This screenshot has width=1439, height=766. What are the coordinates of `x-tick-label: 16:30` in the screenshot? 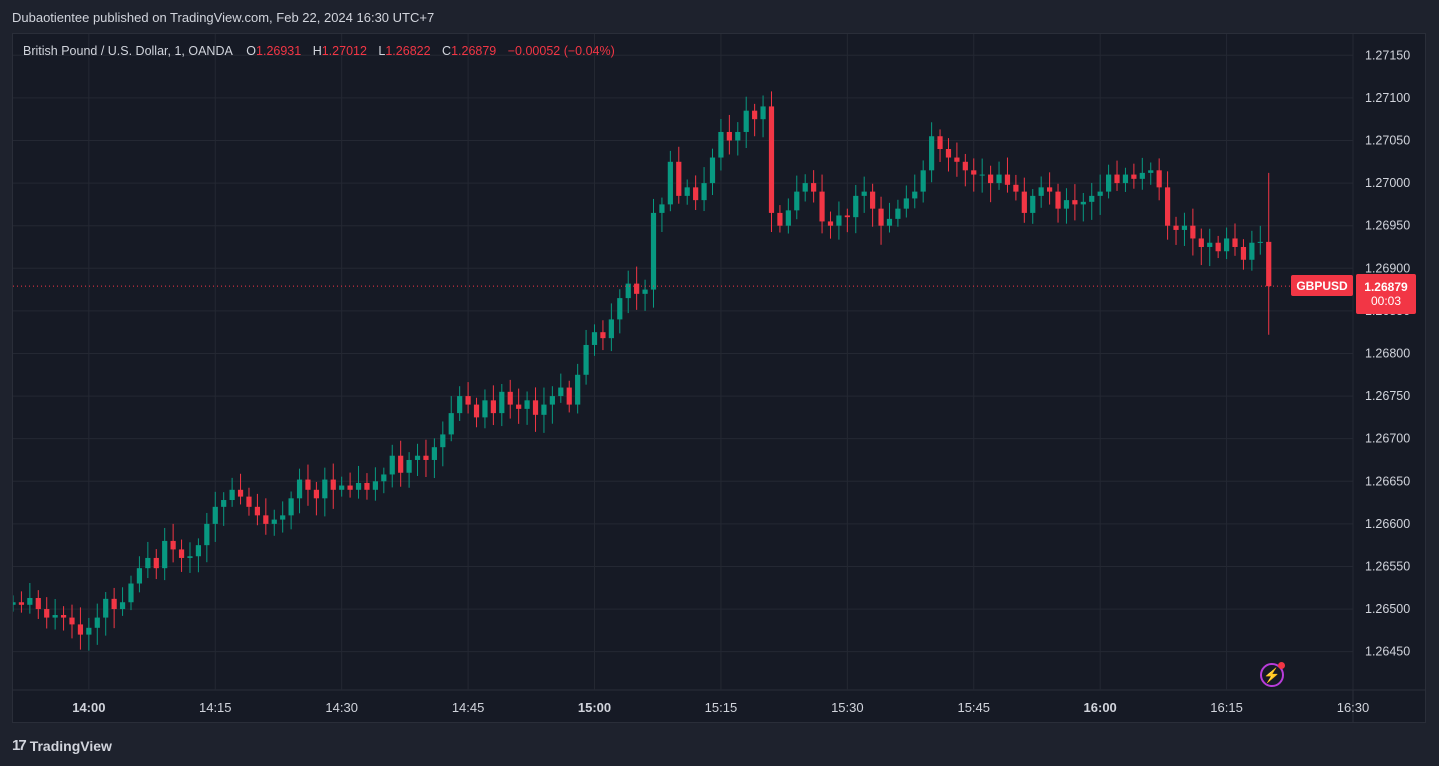 It's located at (1353, 707).